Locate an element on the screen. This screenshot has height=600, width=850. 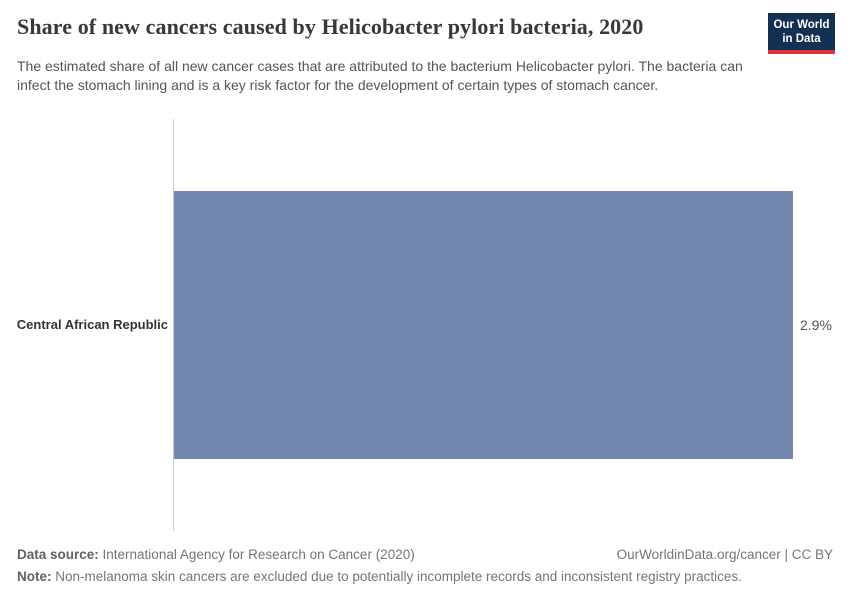
y-axis-line is located at coordinates (173, 325).